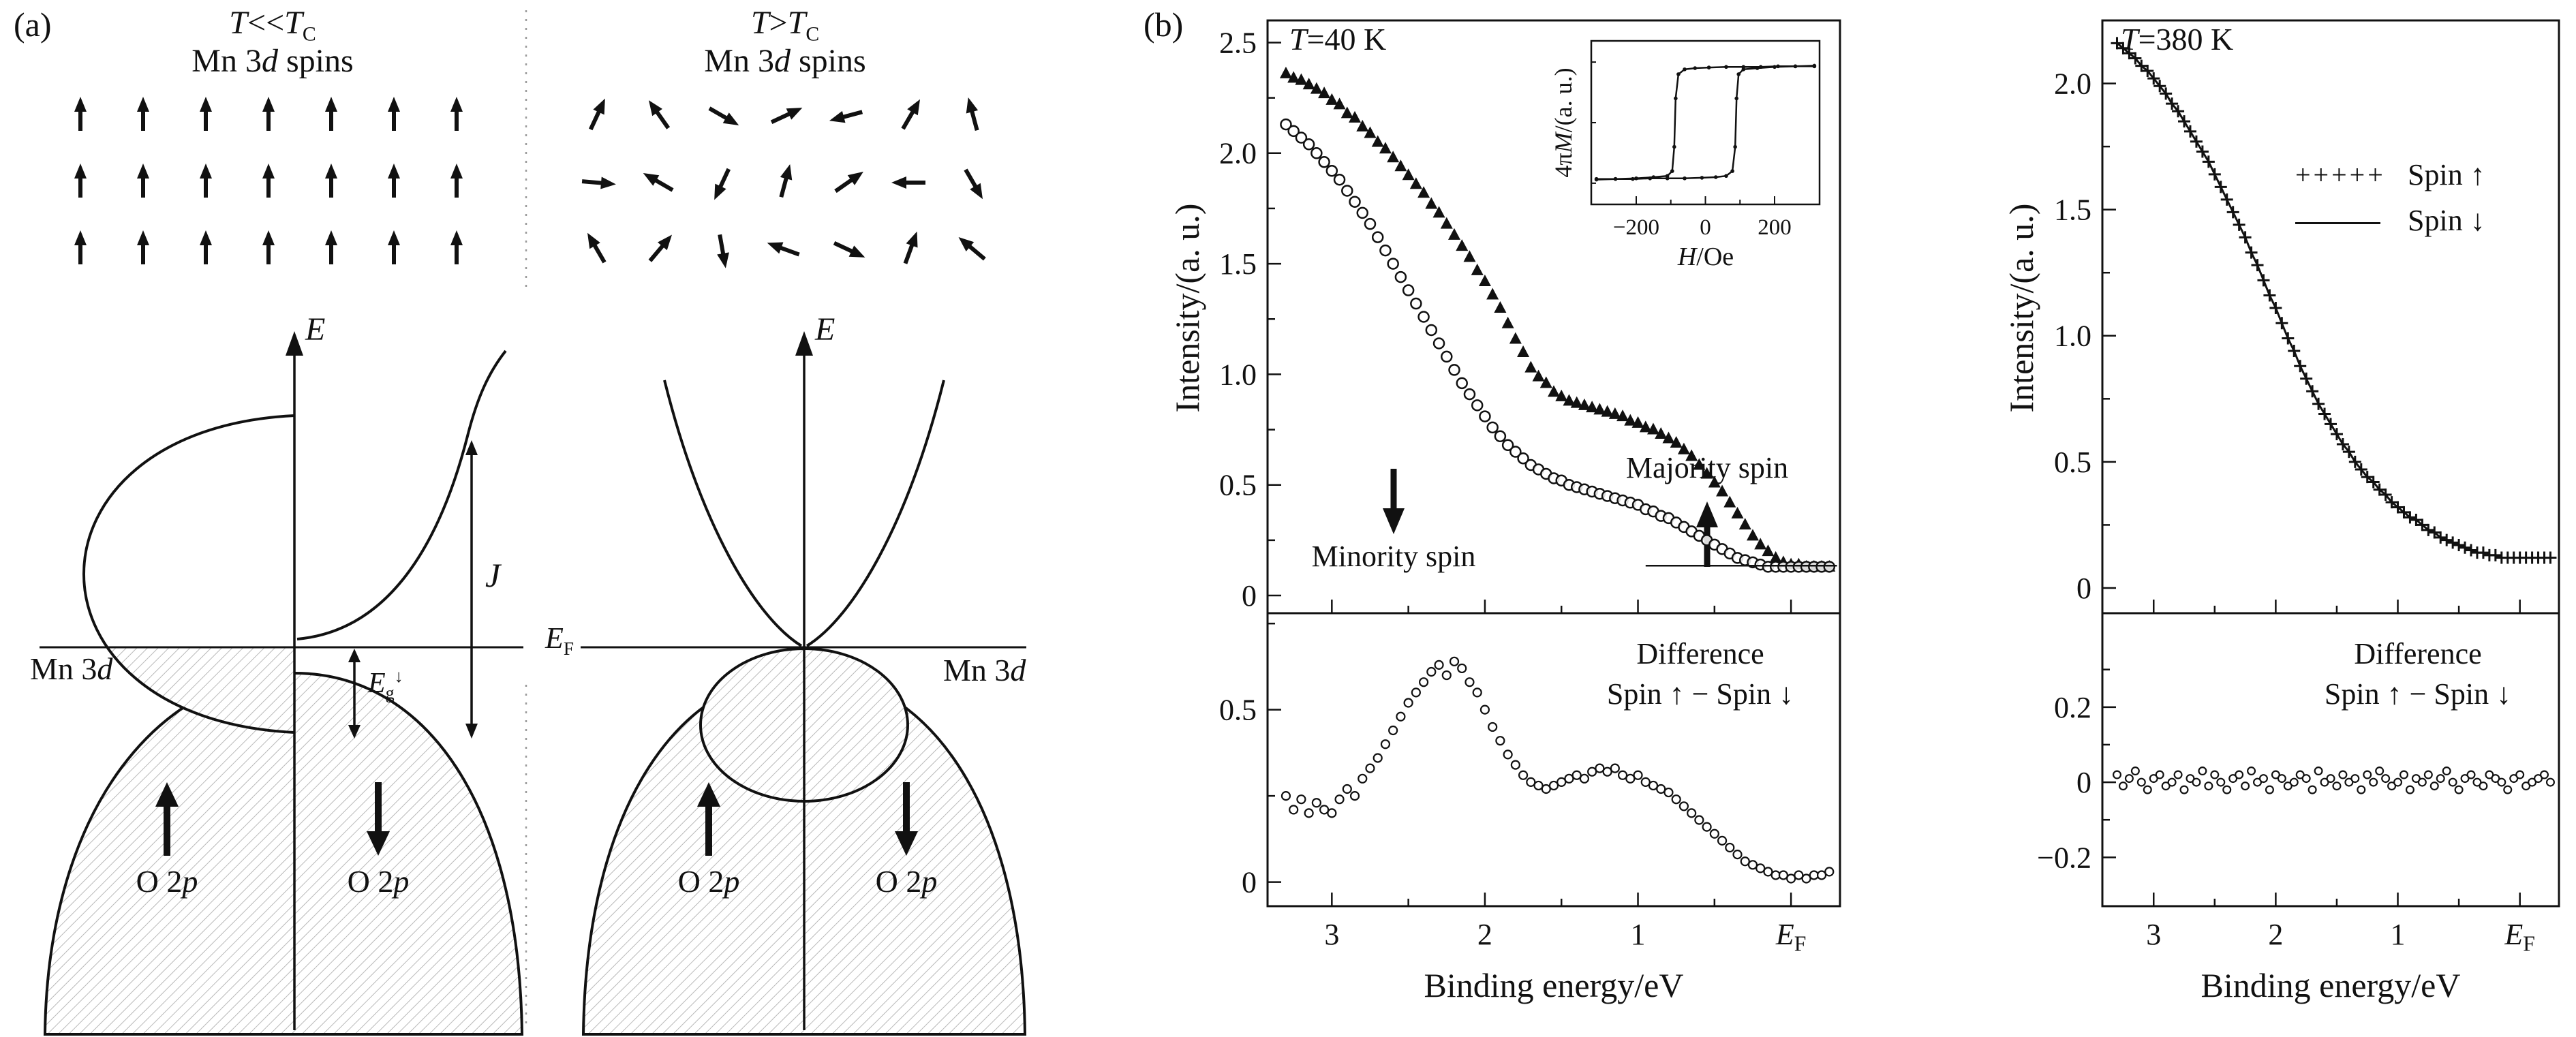 The width and height of the screenshot is (2576, 1037). Describe the element at coordinates (2390, 221) in the screenshot. I see `legend-entry-spin-down: Spin ↓` at that location.